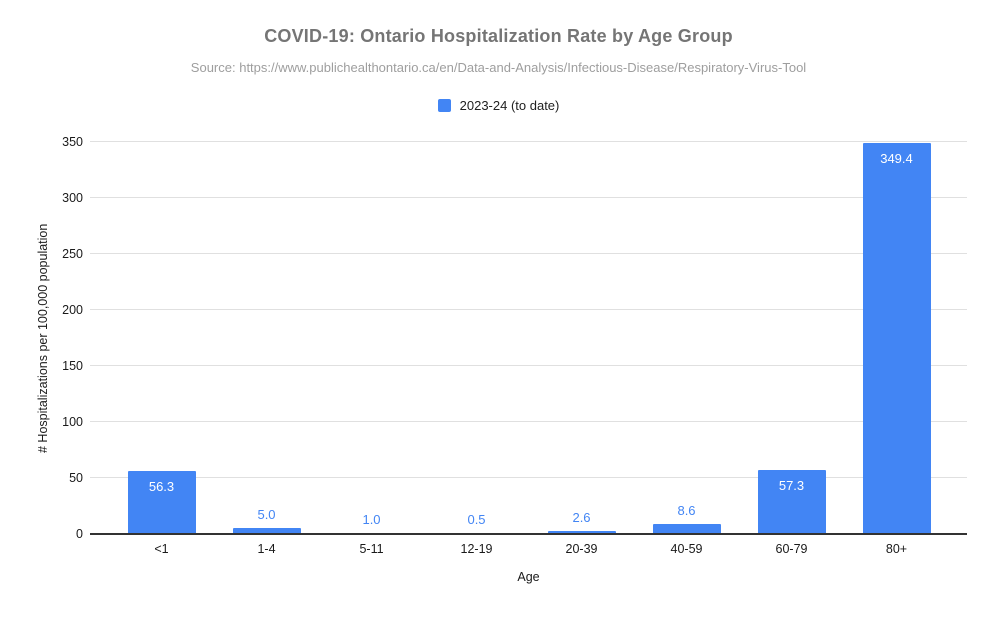 The image size is (997, 617). What do you see at coordinates (529, 549) in the screenshot?
I see `x-axis-tick-labels: <1 1-4 5-11 12-19 20-39 40-59 60-79 80+` at bounding box center [529, 549].